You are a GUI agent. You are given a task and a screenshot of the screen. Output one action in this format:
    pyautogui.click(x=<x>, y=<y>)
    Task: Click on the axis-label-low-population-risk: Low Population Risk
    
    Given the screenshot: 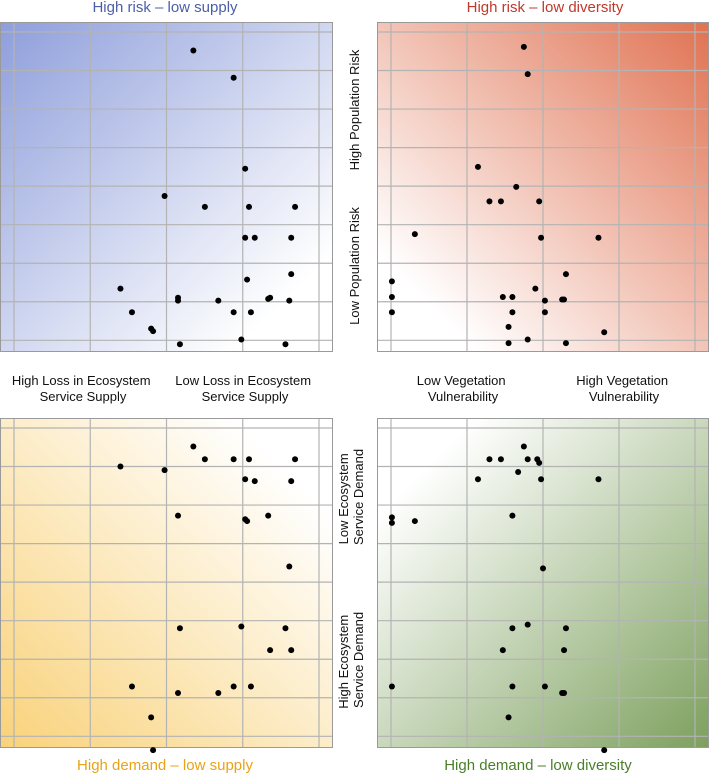 What is the action you would take?
    pyautogui.click(x=354, y=266)
    